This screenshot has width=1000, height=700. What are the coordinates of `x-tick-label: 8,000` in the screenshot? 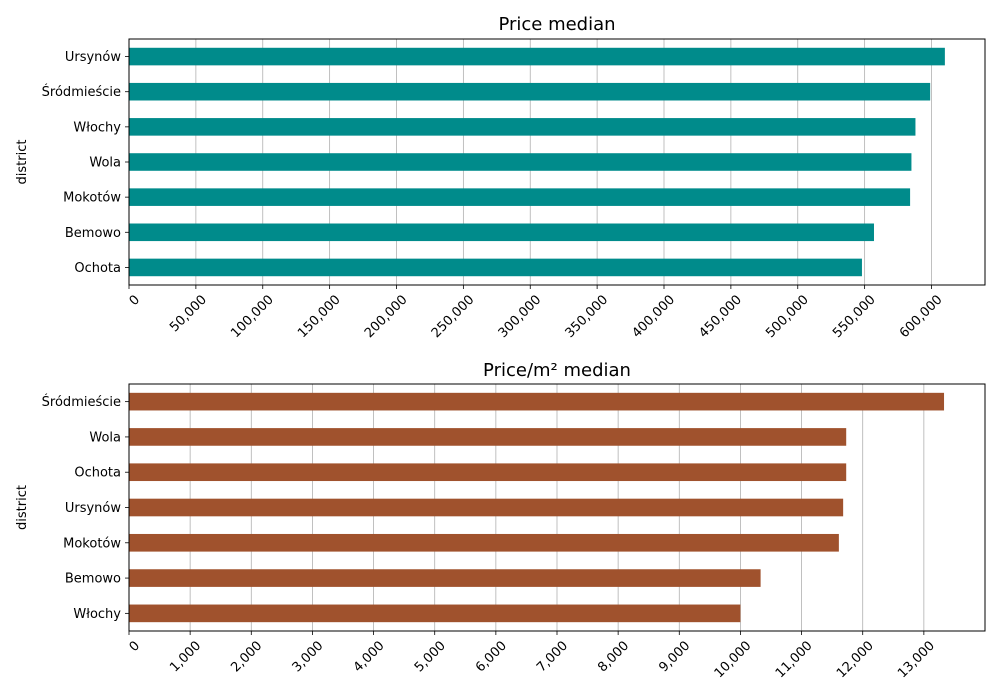 It's located at (613, 656).